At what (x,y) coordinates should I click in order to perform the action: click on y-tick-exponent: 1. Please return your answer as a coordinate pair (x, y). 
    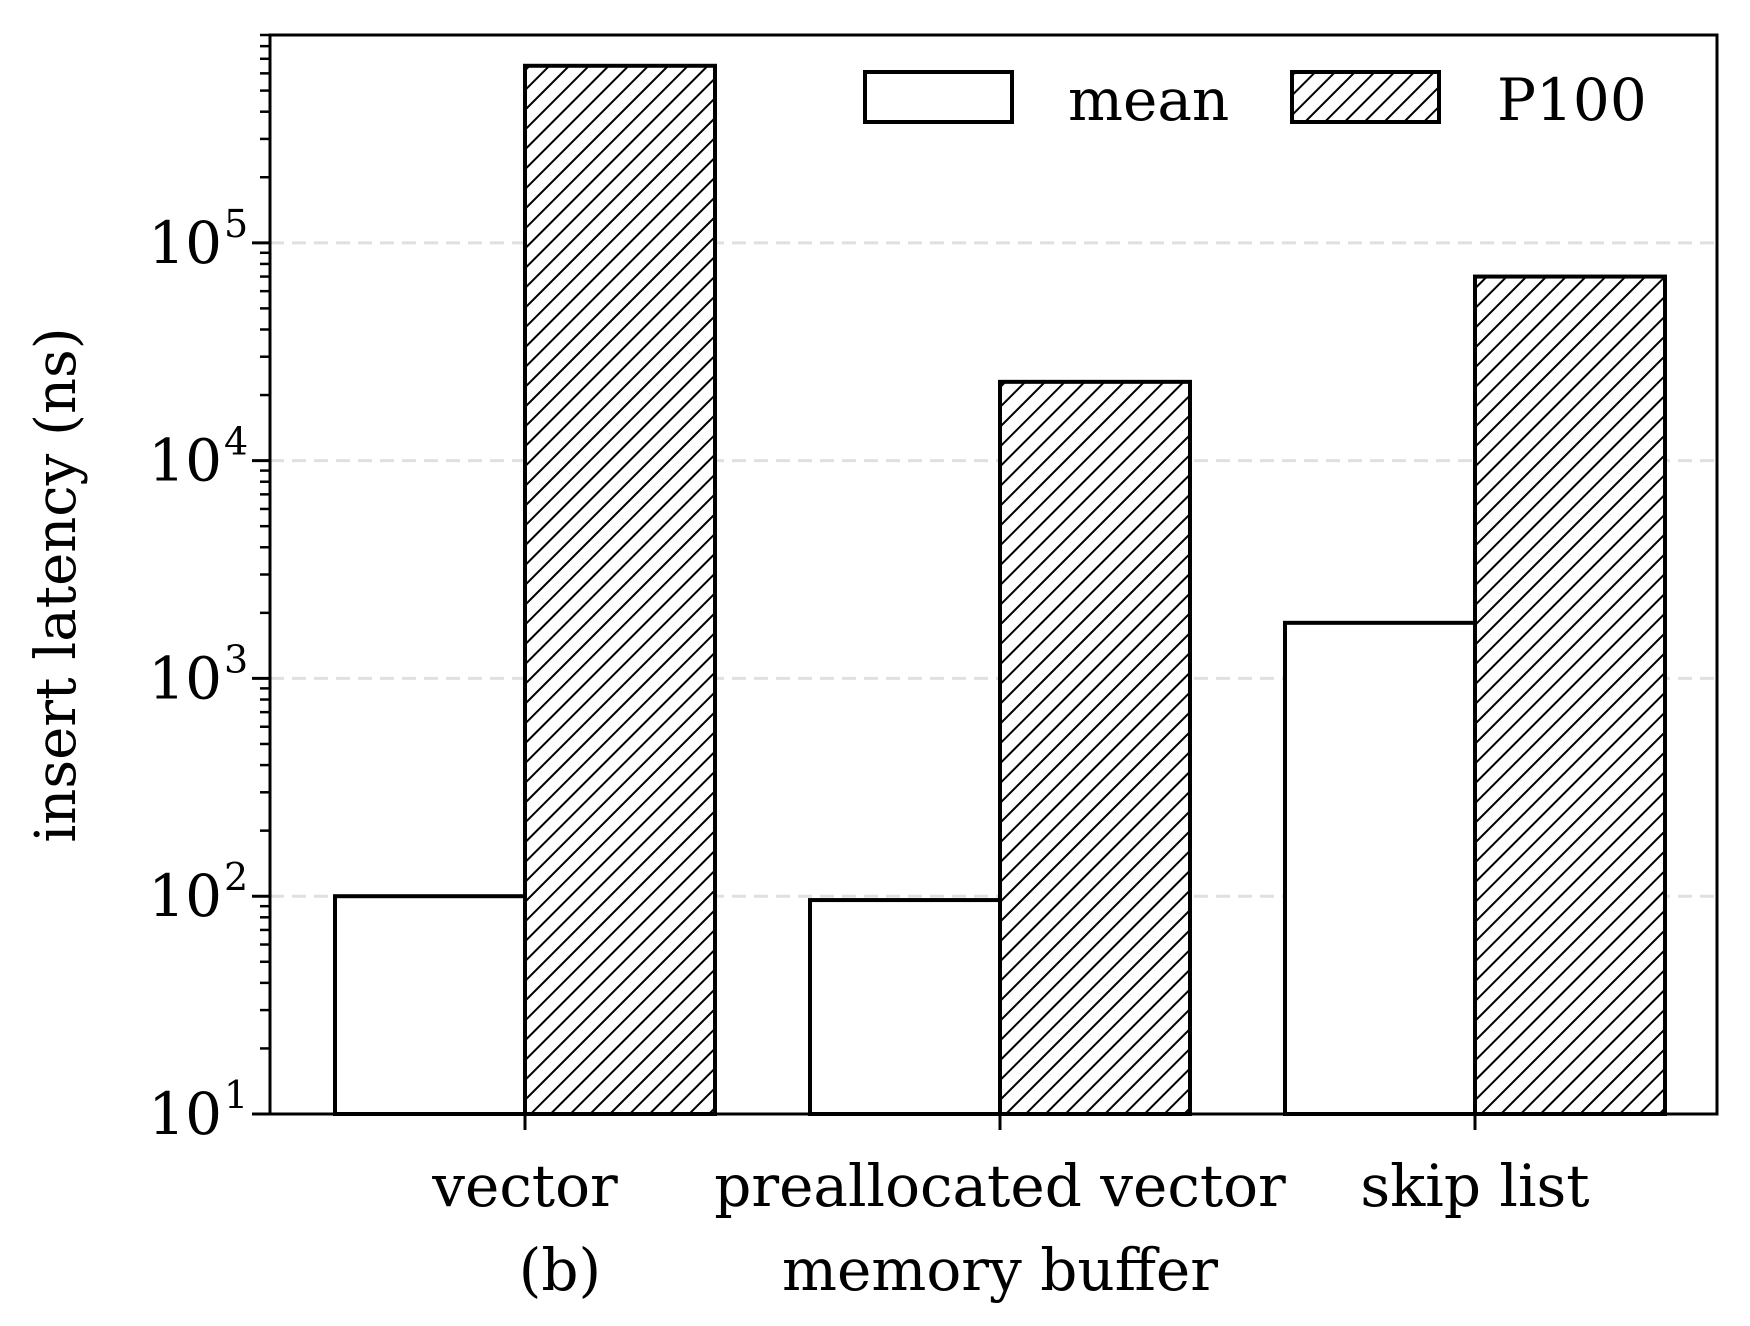
    Looking at the image, I should click on (236, 1095).